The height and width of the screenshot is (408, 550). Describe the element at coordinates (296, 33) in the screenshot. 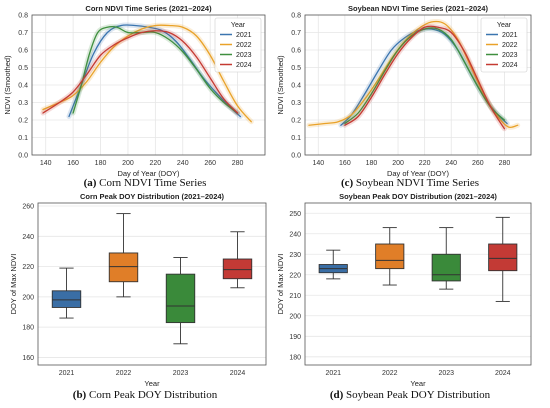

I see `y-tick-label: 0.7` at that location.